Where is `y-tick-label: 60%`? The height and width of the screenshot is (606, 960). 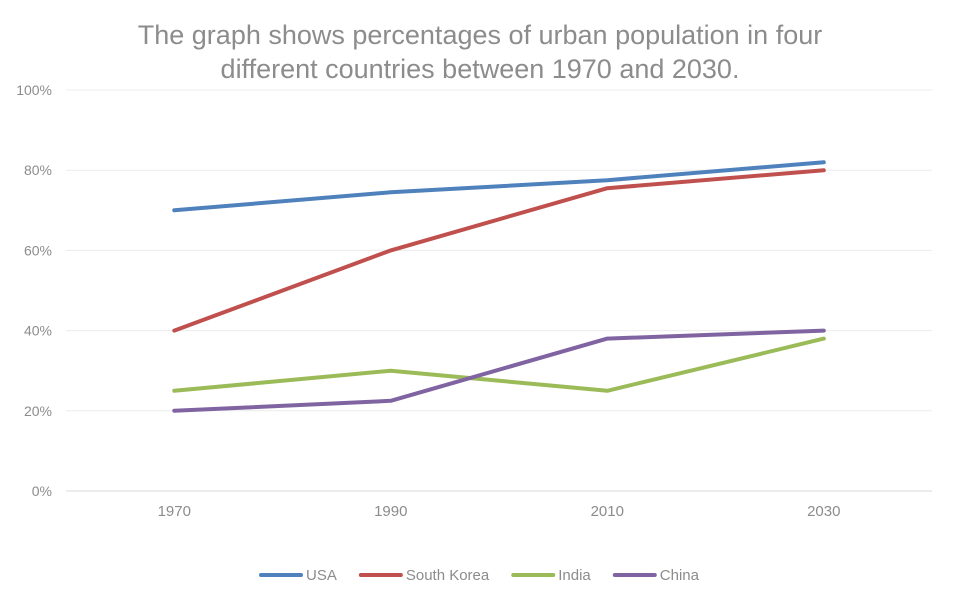
y-tick-label: 60% is located at coordinates (38, 250).